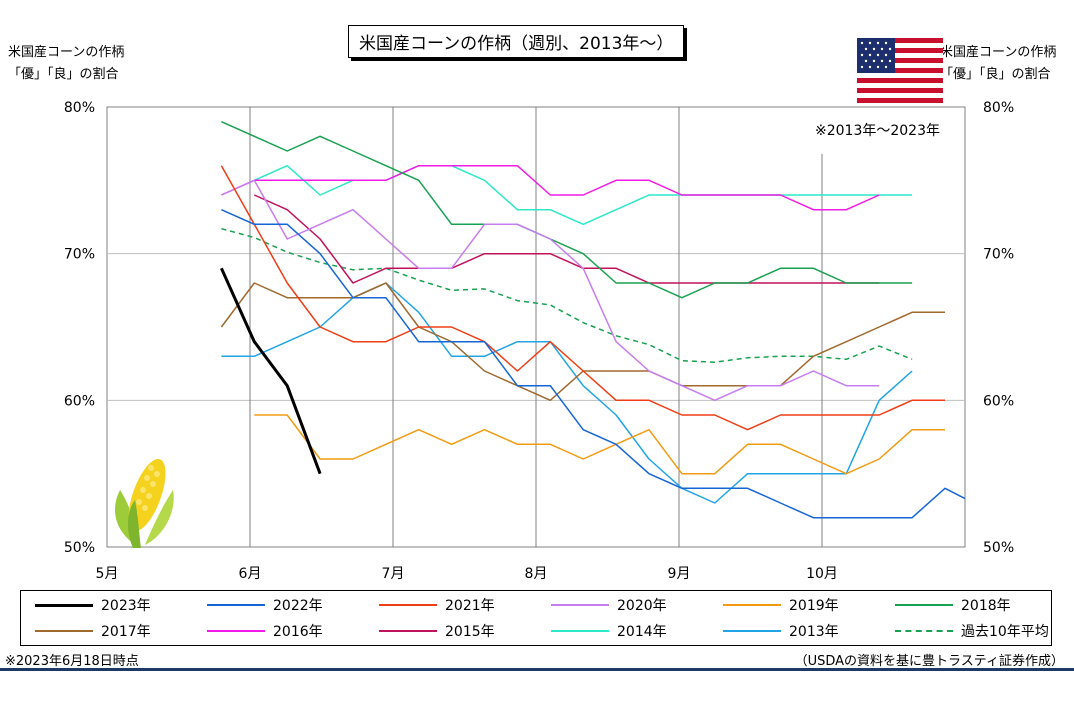 This screenshot has width=1074, height=707. What do you see at coordinates (998, 108) in the screenshot?
I see `y-tick-label-right: 80%` at bounding box center [998, 108].